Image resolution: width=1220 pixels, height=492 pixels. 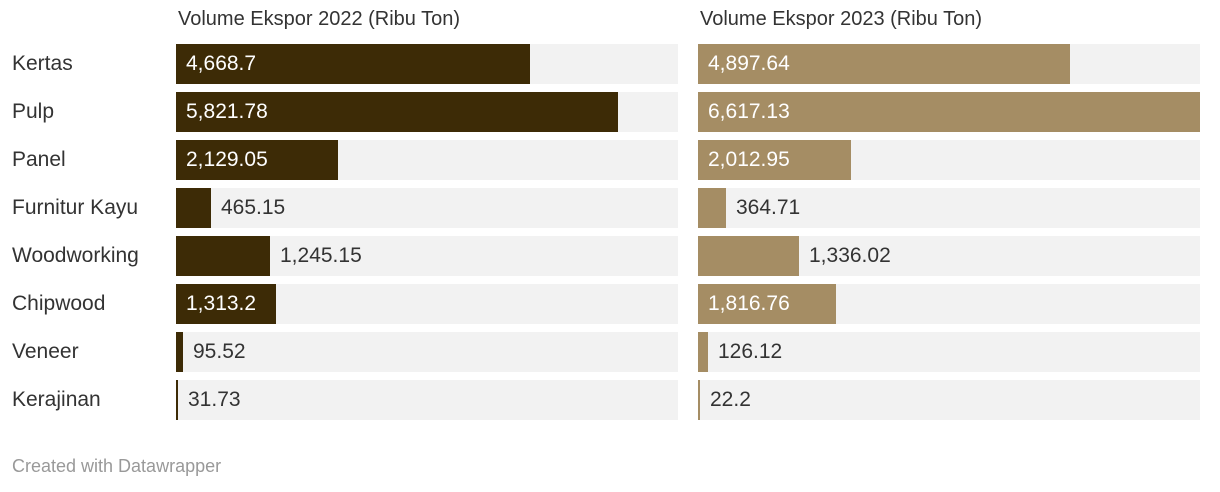 What do you see at coordinates (749, 63) in the screenshot?
I see `data-label: 4,897.64` at bounding box center [749, 63].